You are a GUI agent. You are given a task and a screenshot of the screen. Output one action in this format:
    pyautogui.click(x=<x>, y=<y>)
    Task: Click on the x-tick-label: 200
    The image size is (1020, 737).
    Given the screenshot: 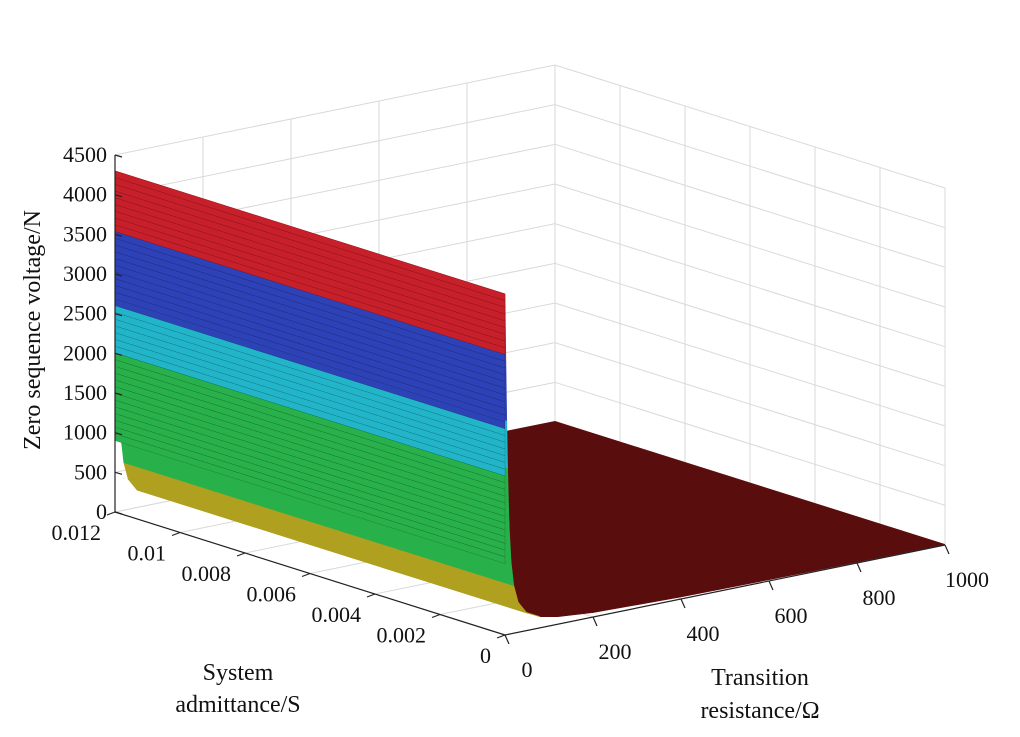 What is the action you would take?
    pyautogui.click(x=615, y=651)
    